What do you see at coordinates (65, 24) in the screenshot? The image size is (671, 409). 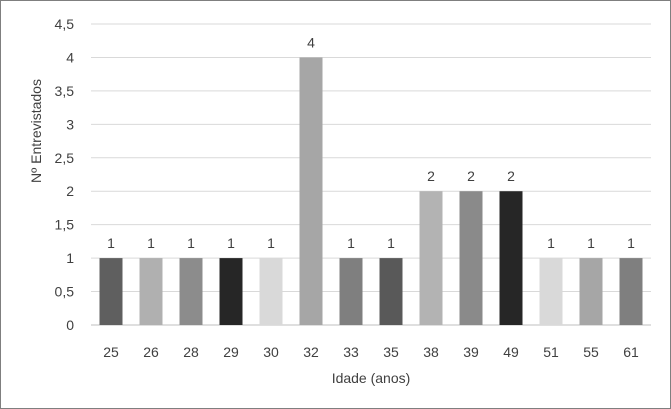 I see `y-tick-label: 4,5` at bounding box center [65, 24].